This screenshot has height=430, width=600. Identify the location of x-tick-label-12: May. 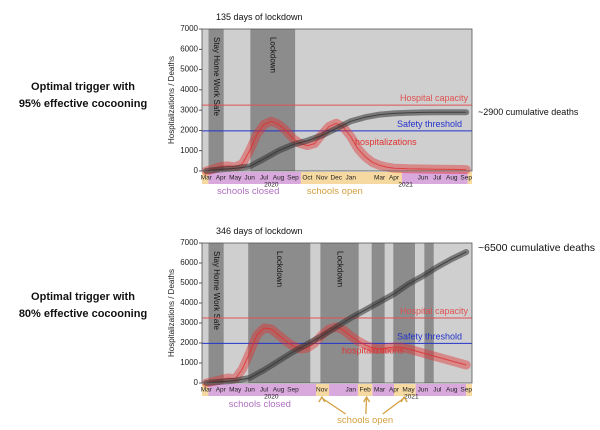
(408, 390).